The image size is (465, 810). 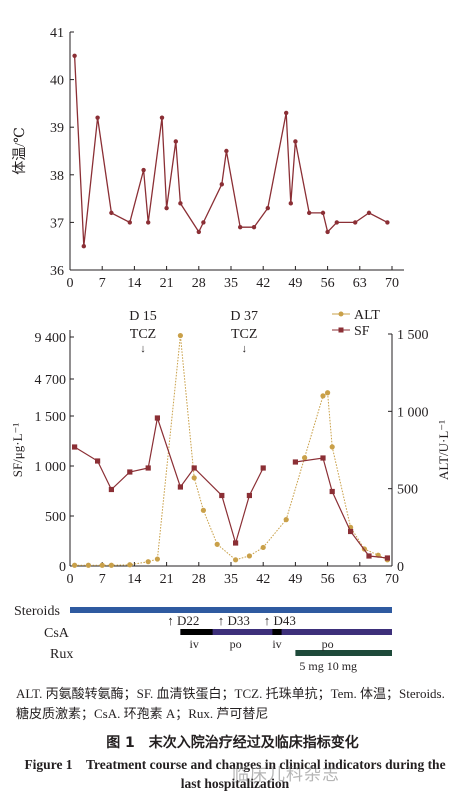 I want to click on temp-x-tick-label: 21, so click(x=167, y=283).